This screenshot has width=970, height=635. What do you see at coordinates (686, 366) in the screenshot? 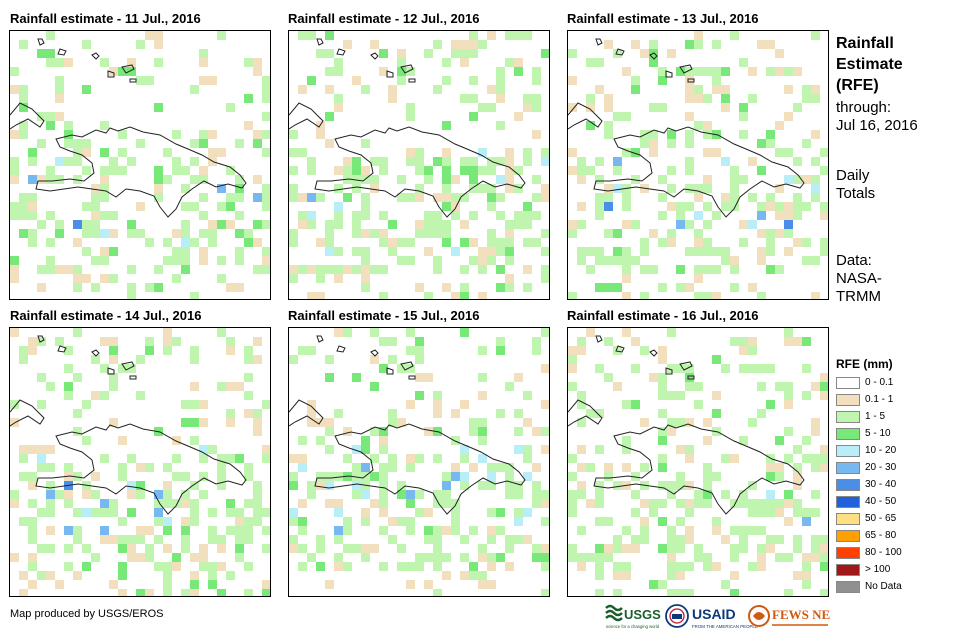
I see `coastline-path` at bounding box center [686, 366].